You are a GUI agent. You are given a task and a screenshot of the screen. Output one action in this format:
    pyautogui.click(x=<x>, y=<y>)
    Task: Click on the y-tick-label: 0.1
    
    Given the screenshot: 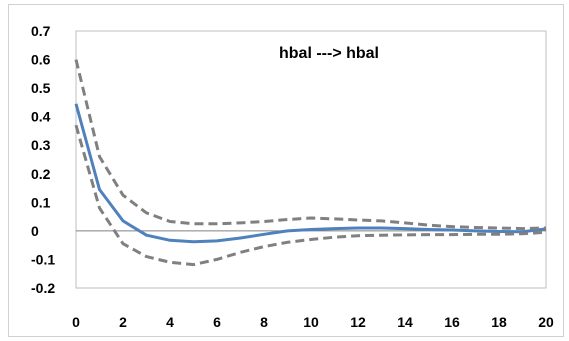 What is the action you would take?
    pyautogui.click(x=41, y=202)
    